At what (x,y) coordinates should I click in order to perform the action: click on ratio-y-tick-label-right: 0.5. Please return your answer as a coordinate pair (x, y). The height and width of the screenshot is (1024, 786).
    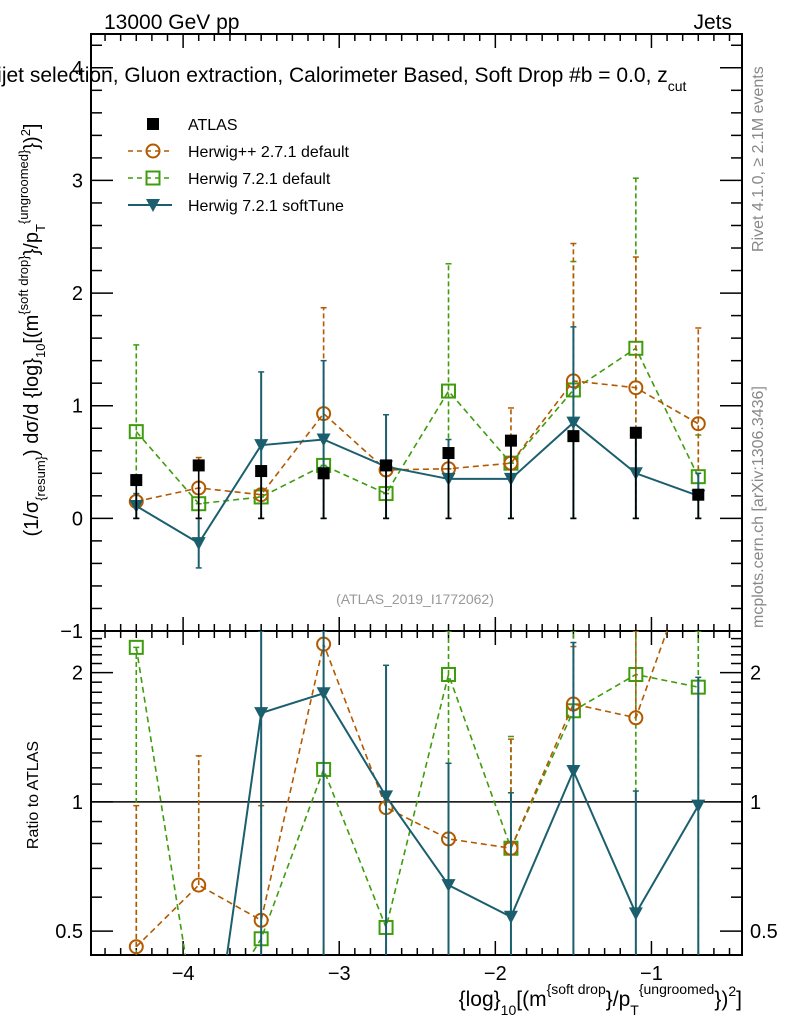
    Looking at the image, I should click on (764, 932).